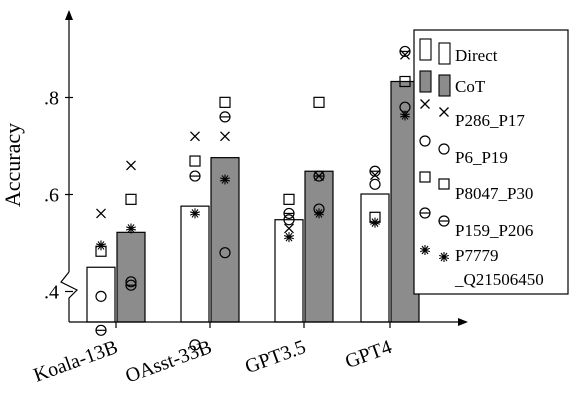  I want to click on bar-cot-oasst-33b, so click(225, 240).